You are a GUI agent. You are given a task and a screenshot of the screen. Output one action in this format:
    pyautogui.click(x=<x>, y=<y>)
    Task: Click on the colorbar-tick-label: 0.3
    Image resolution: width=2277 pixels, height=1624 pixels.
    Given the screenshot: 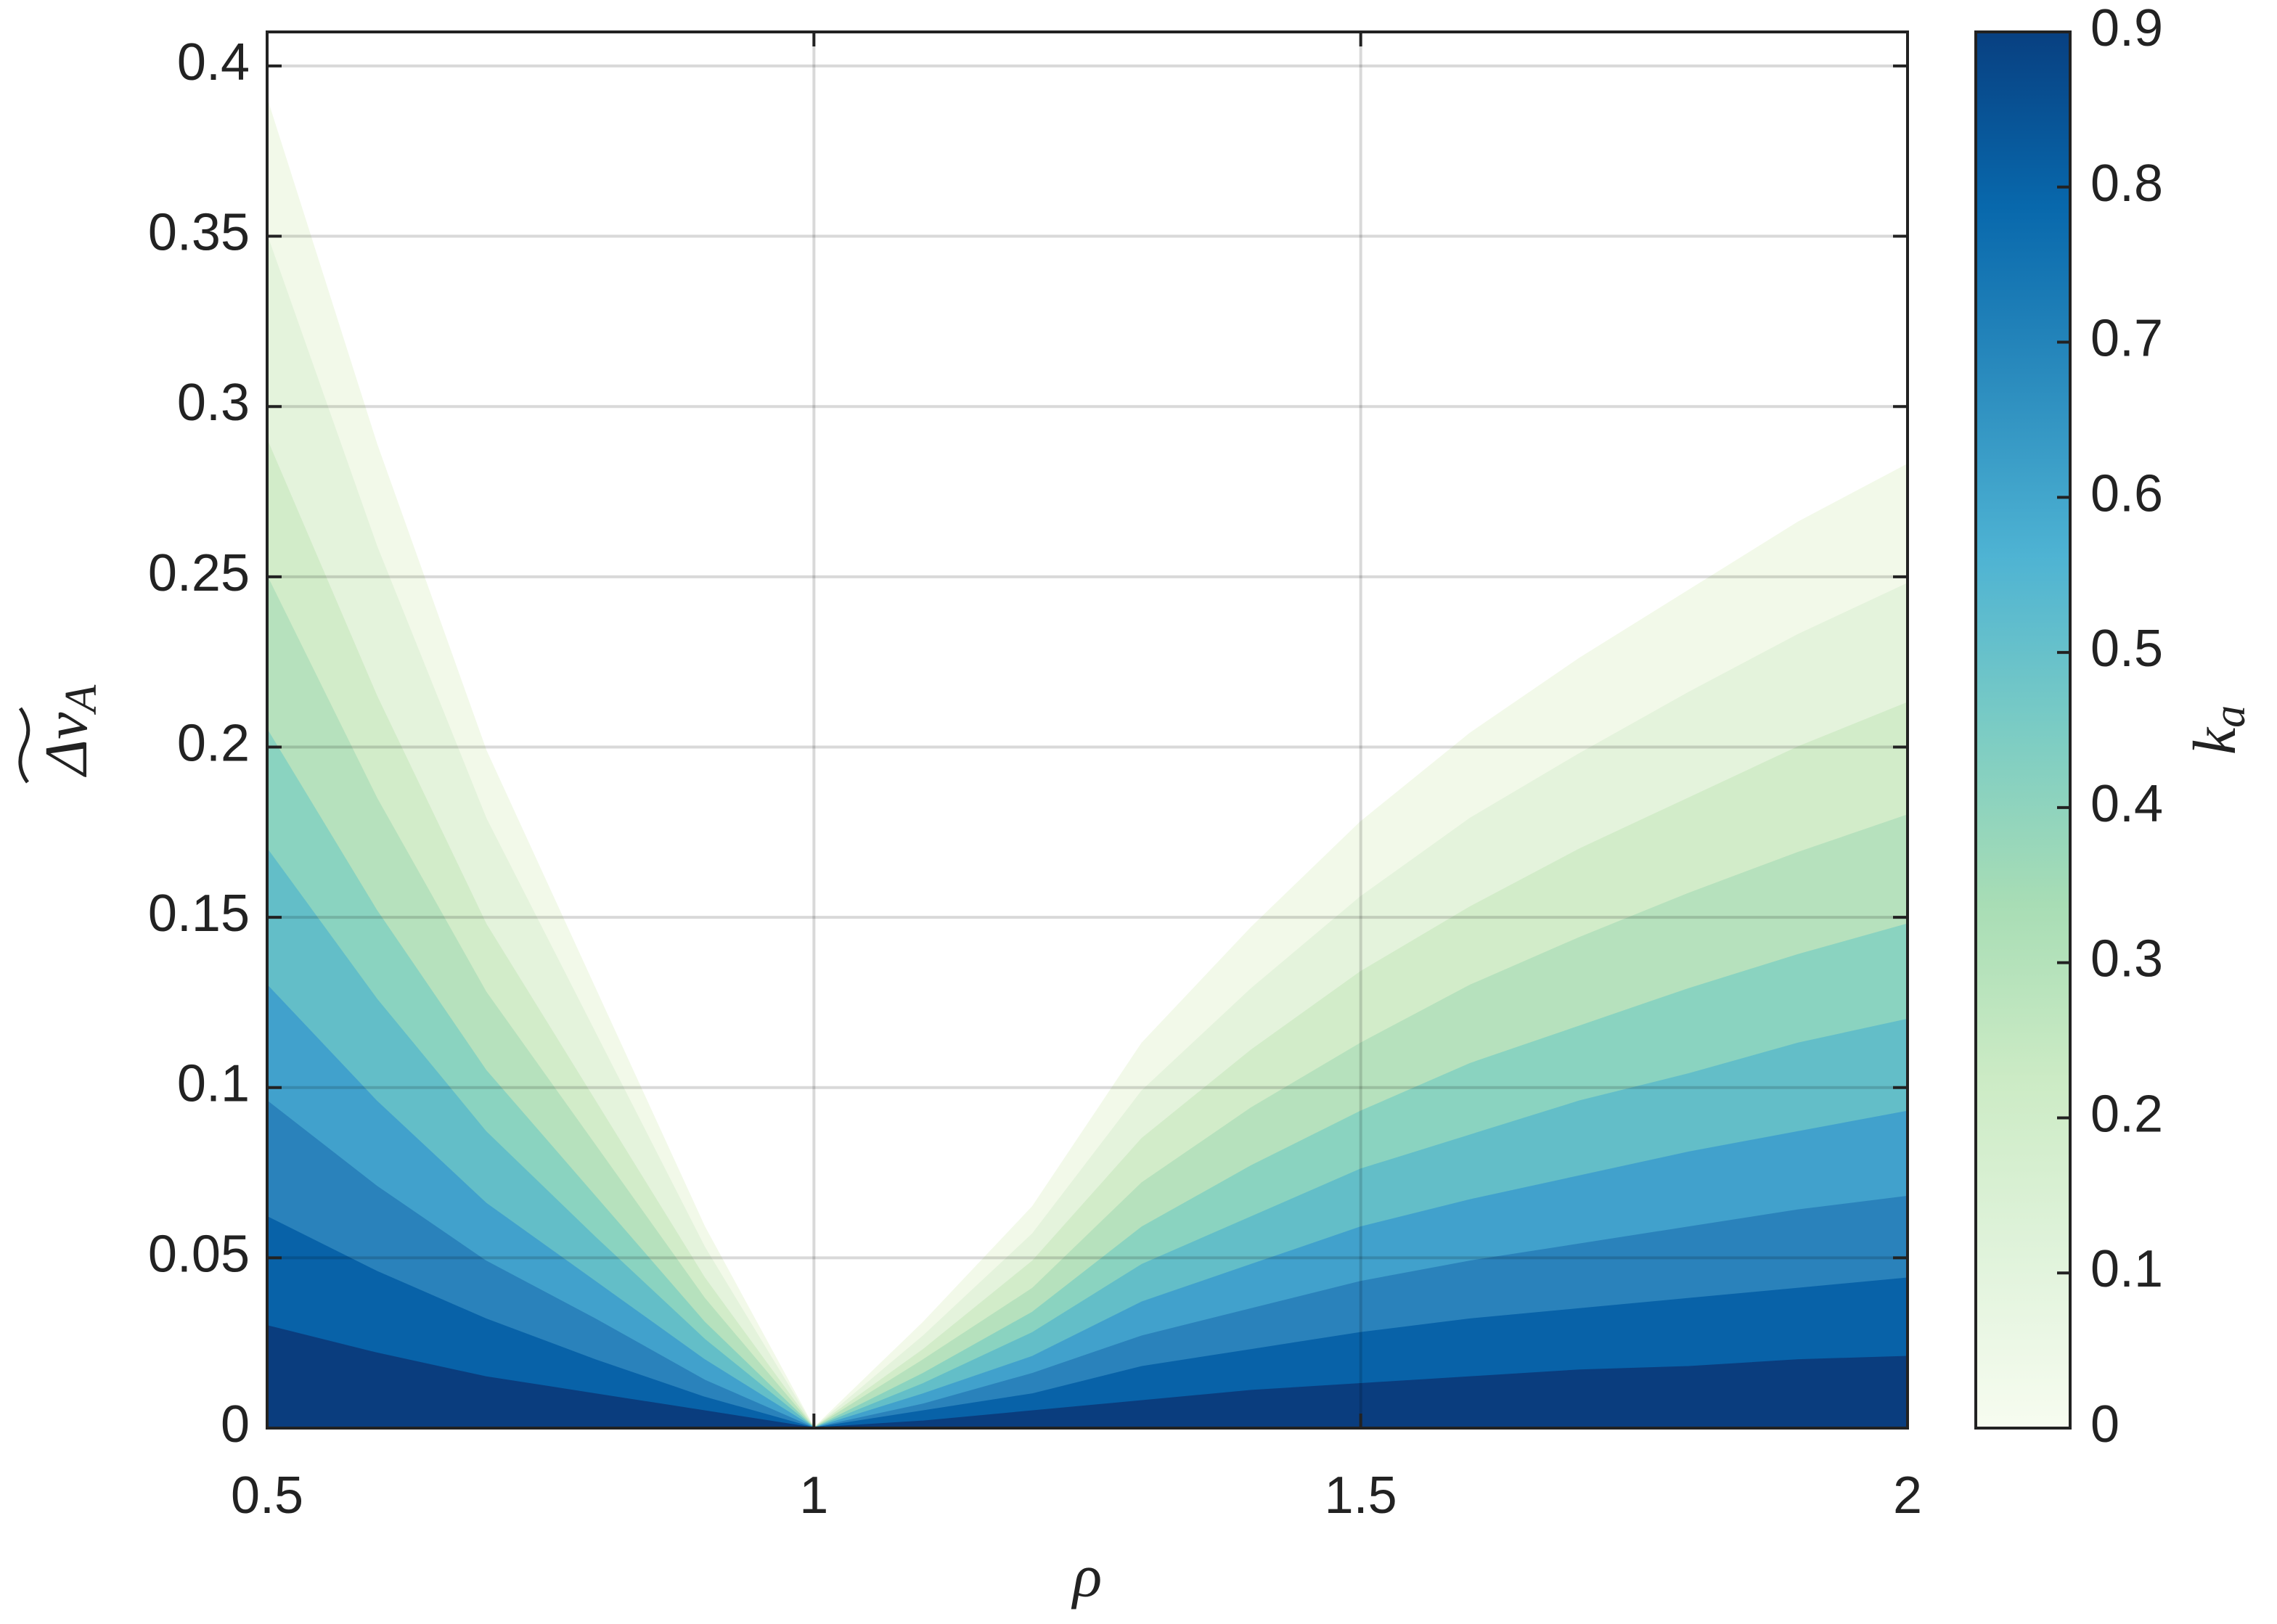 What is the action you would take?
    pyautogui.click(x=2126, y=959)
    